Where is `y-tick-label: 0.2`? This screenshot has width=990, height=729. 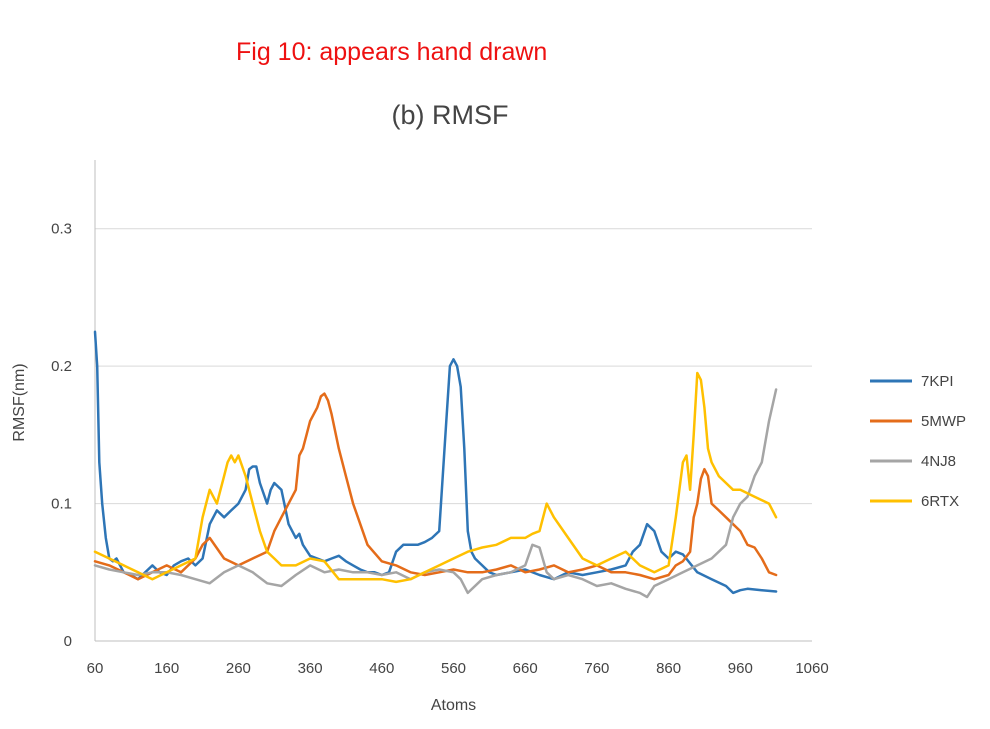 y-tick-label: 0.2 is located at coordinates (61, 366).